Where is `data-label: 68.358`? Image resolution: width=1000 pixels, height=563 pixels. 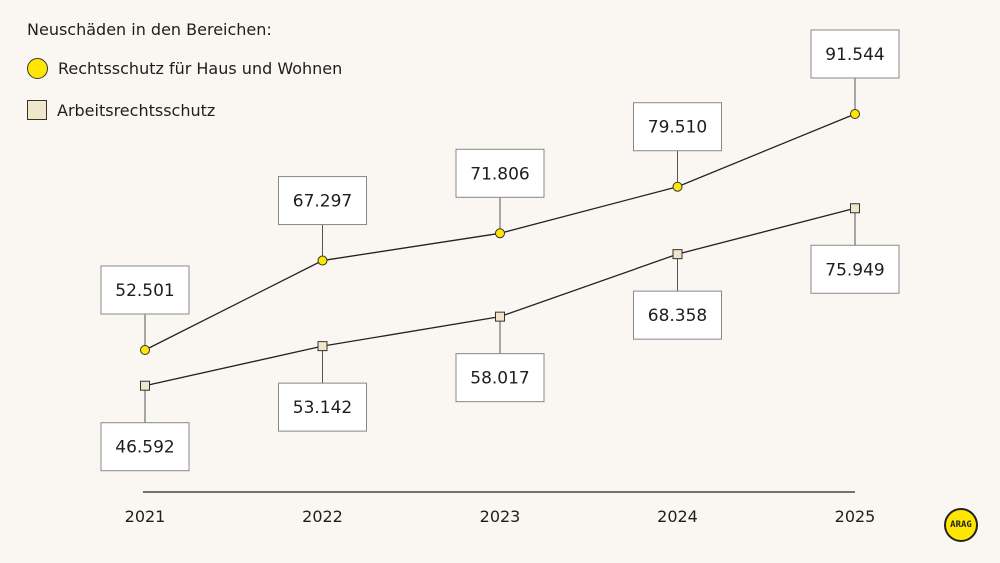
data-label: 68.358 is located at coordinates (677, 316).